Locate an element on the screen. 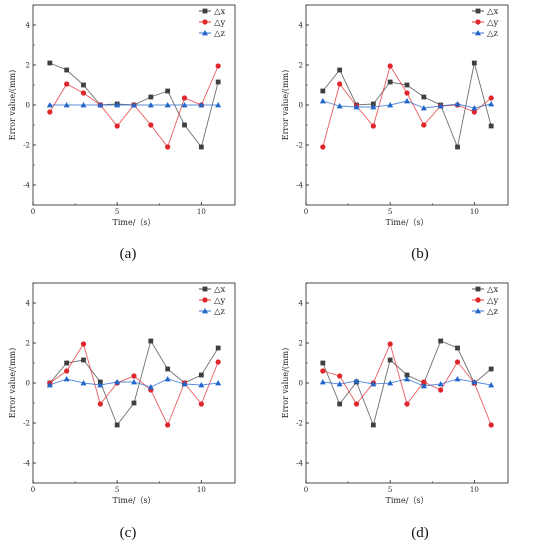  panel-caption: (a) is located at coordinates (128, 254).